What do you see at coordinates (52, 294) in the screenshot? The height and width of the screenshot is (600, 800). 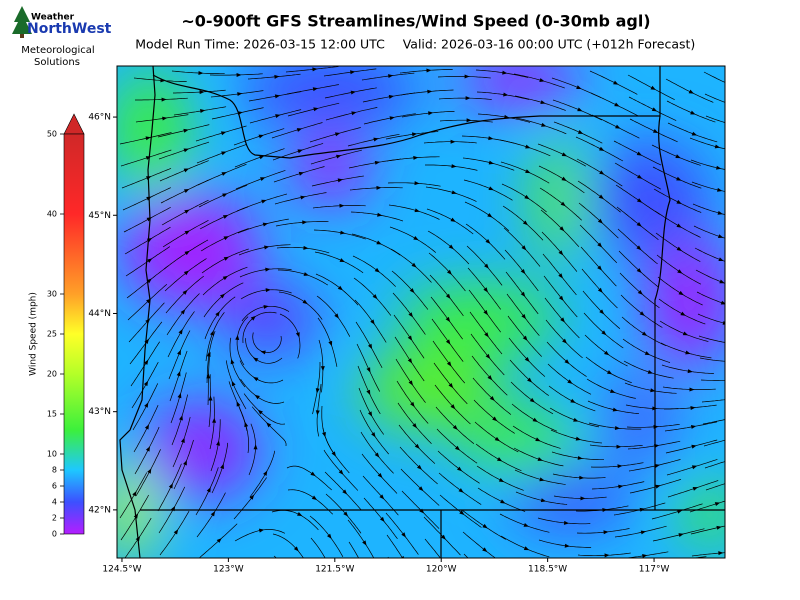 I see `colorbar-tick-label: 30` at bounding box center [52, 294].